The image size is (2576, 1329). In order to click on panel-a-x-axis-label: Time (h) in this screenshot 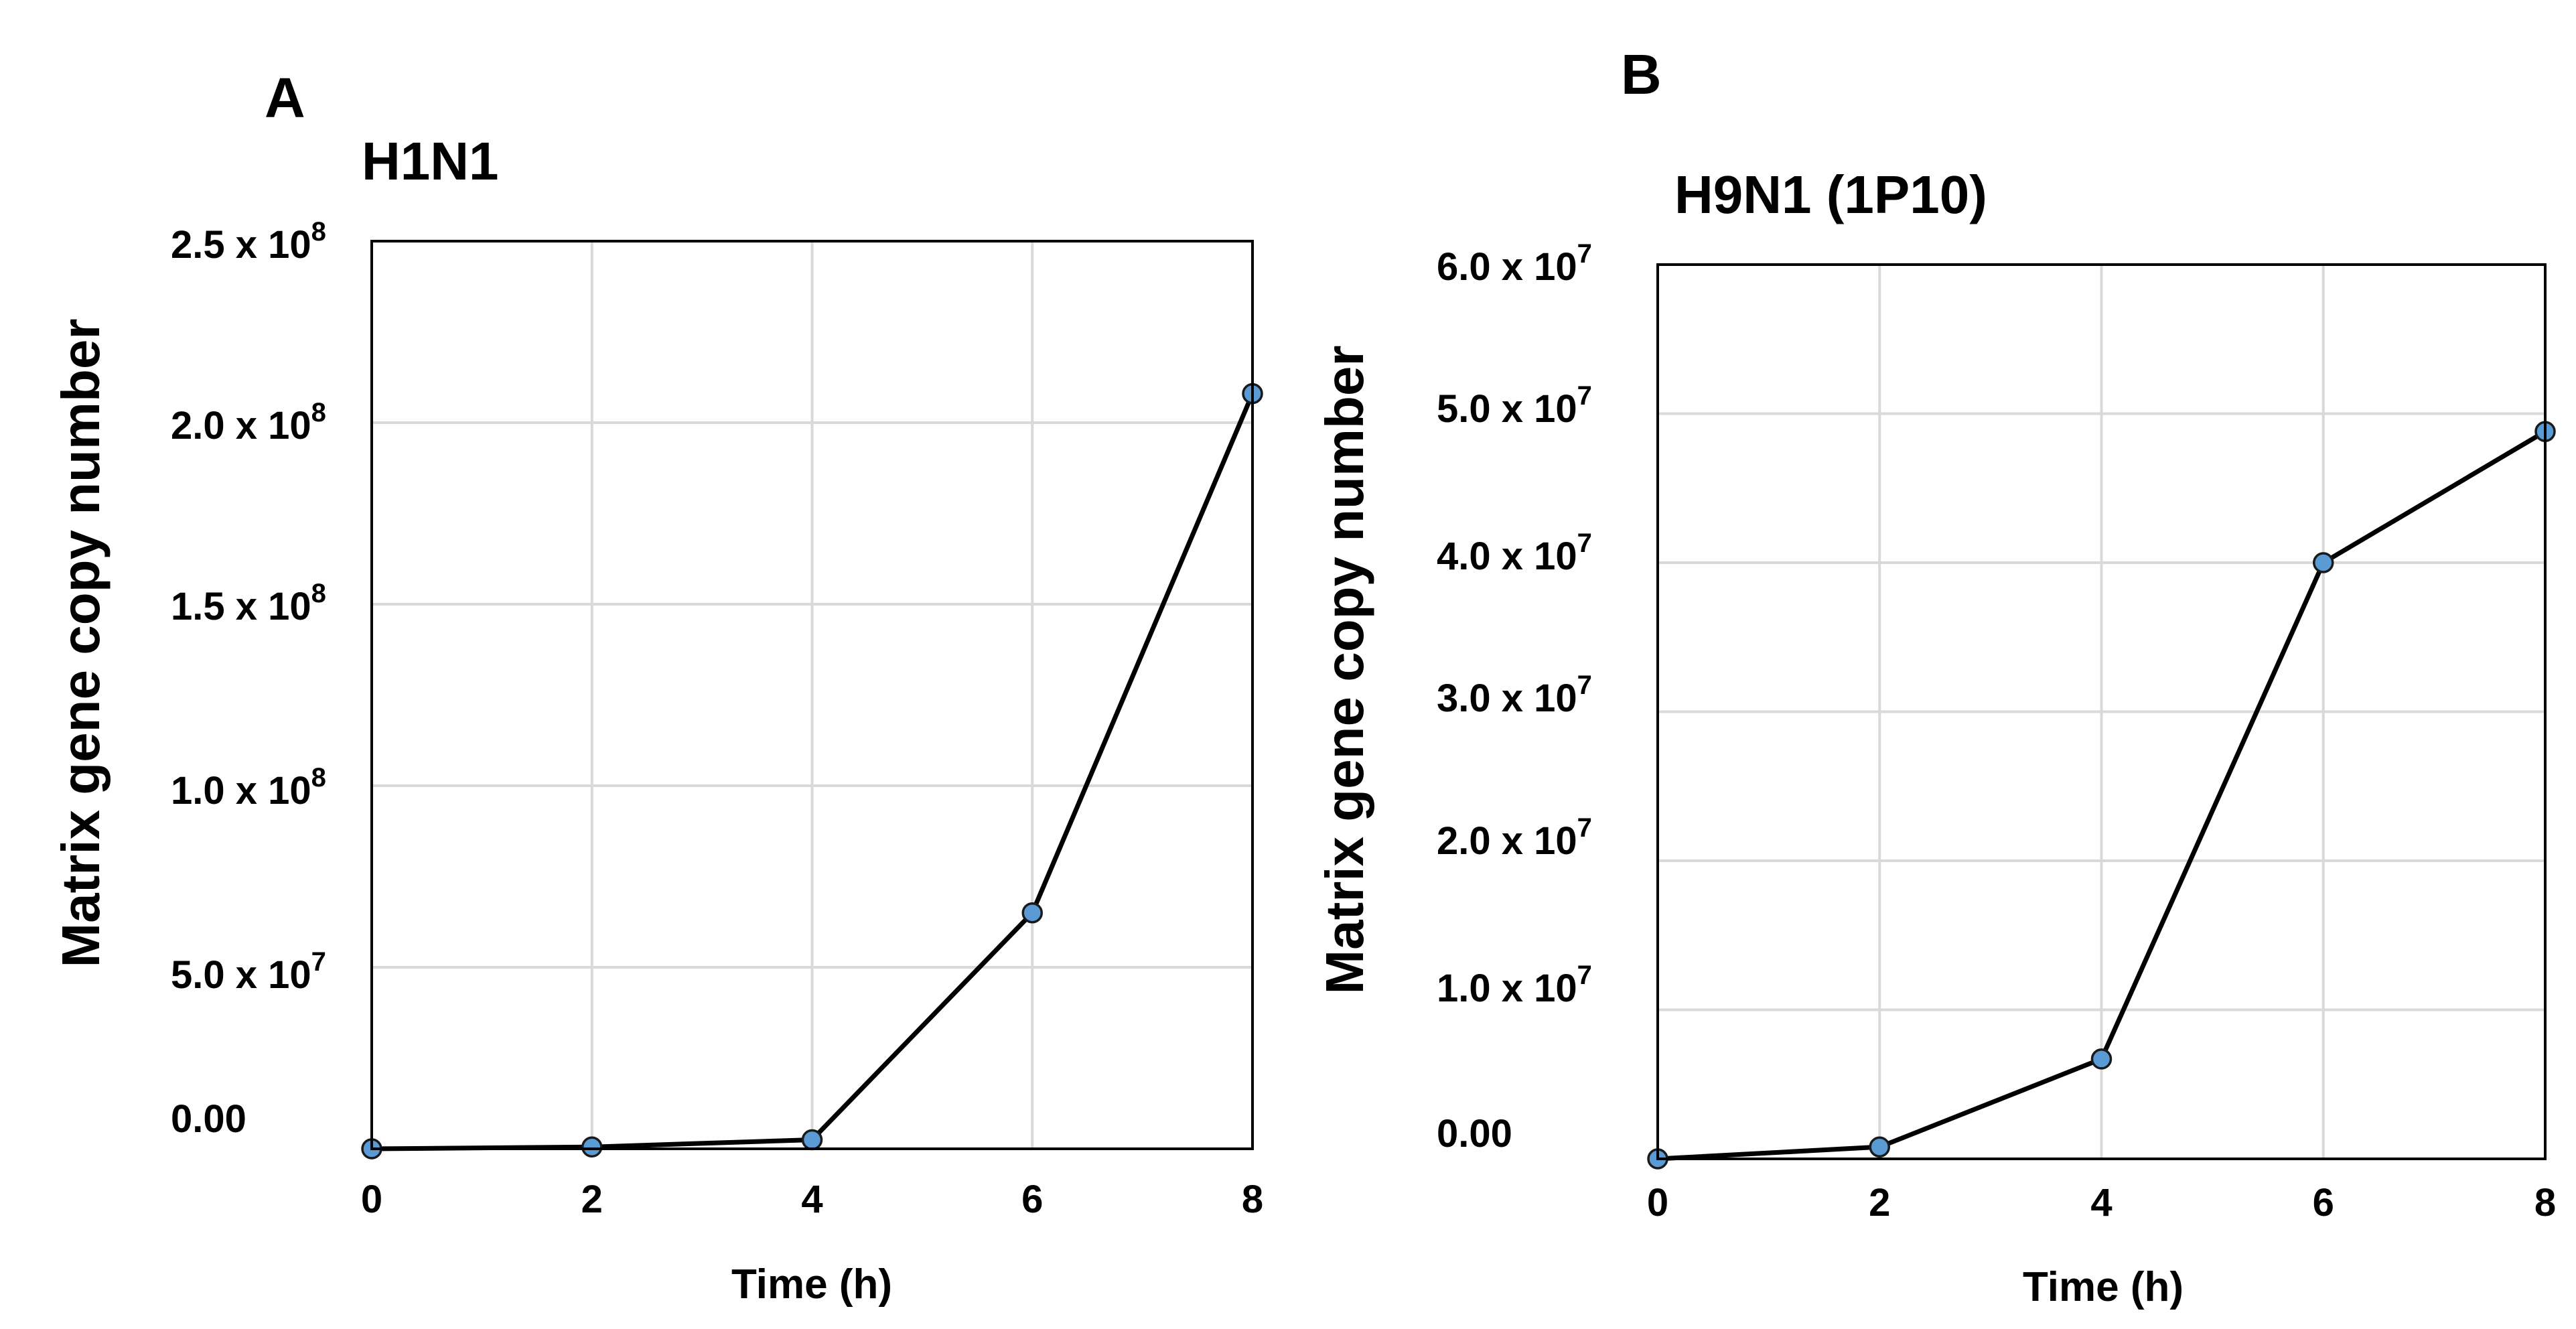, I will do `click(811, 1284)`.